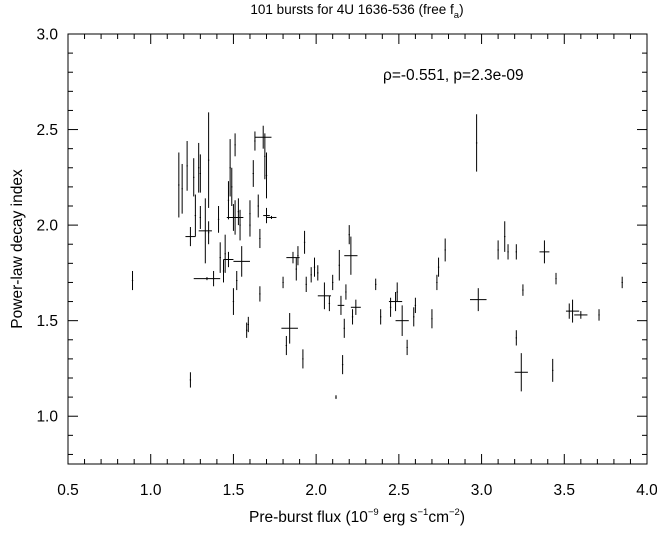 The height and width of the screenshot is (533, 657). I want to click on y-tick-labels: 1.0 1.5 2.0 2.5 3.0, so click(47, 226).